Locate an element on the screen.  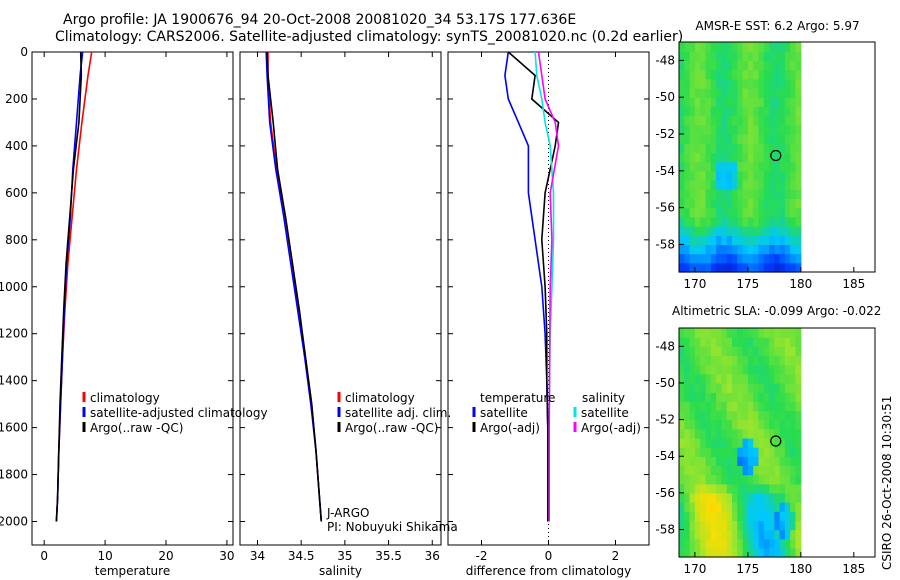
sla-map-ytick-label: -56 is located at coordinates (665, 493).